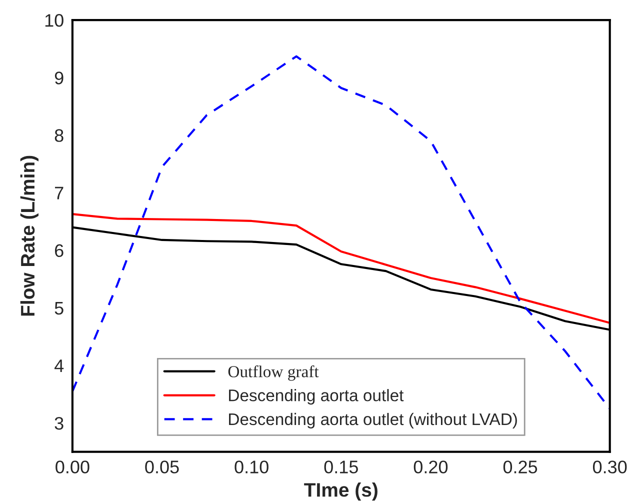  What do you see at coordinates (316, 397) in the screenshot?
I see `legend-label: Descending aorta outlet` at bounding box center [316, 397].